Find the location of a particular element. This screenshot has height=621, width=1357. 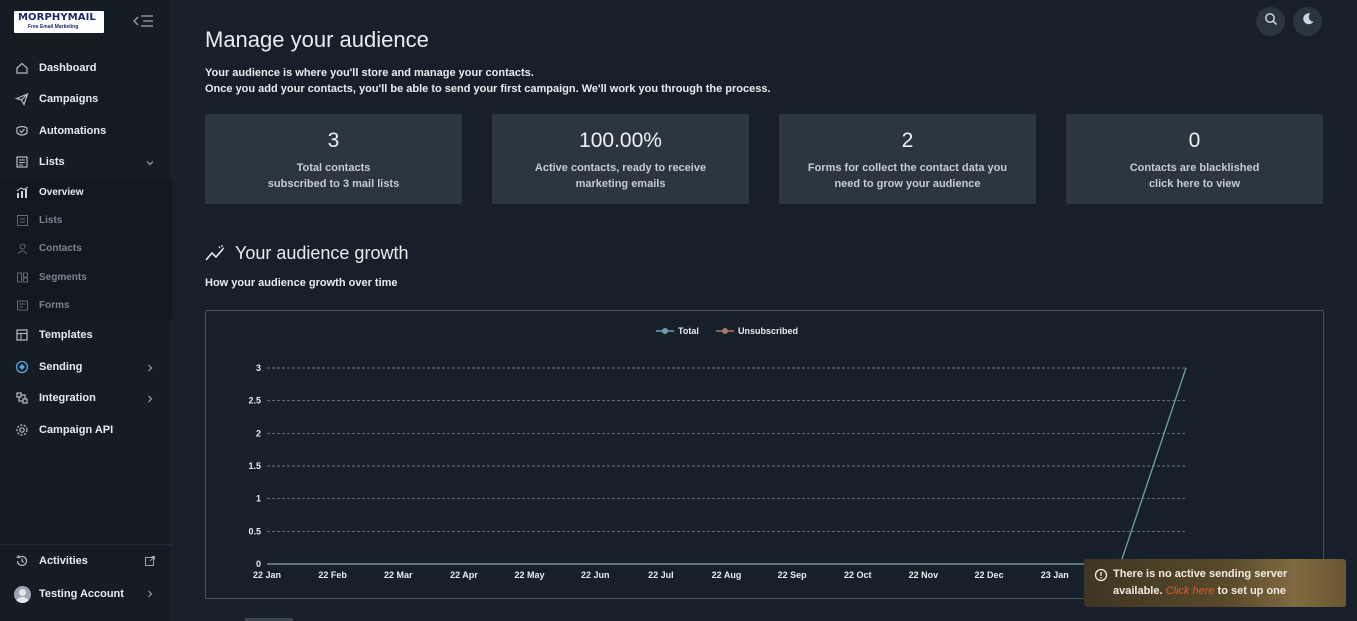

sidebar-item-account: Testing Account is located at coordinates (86, 594).